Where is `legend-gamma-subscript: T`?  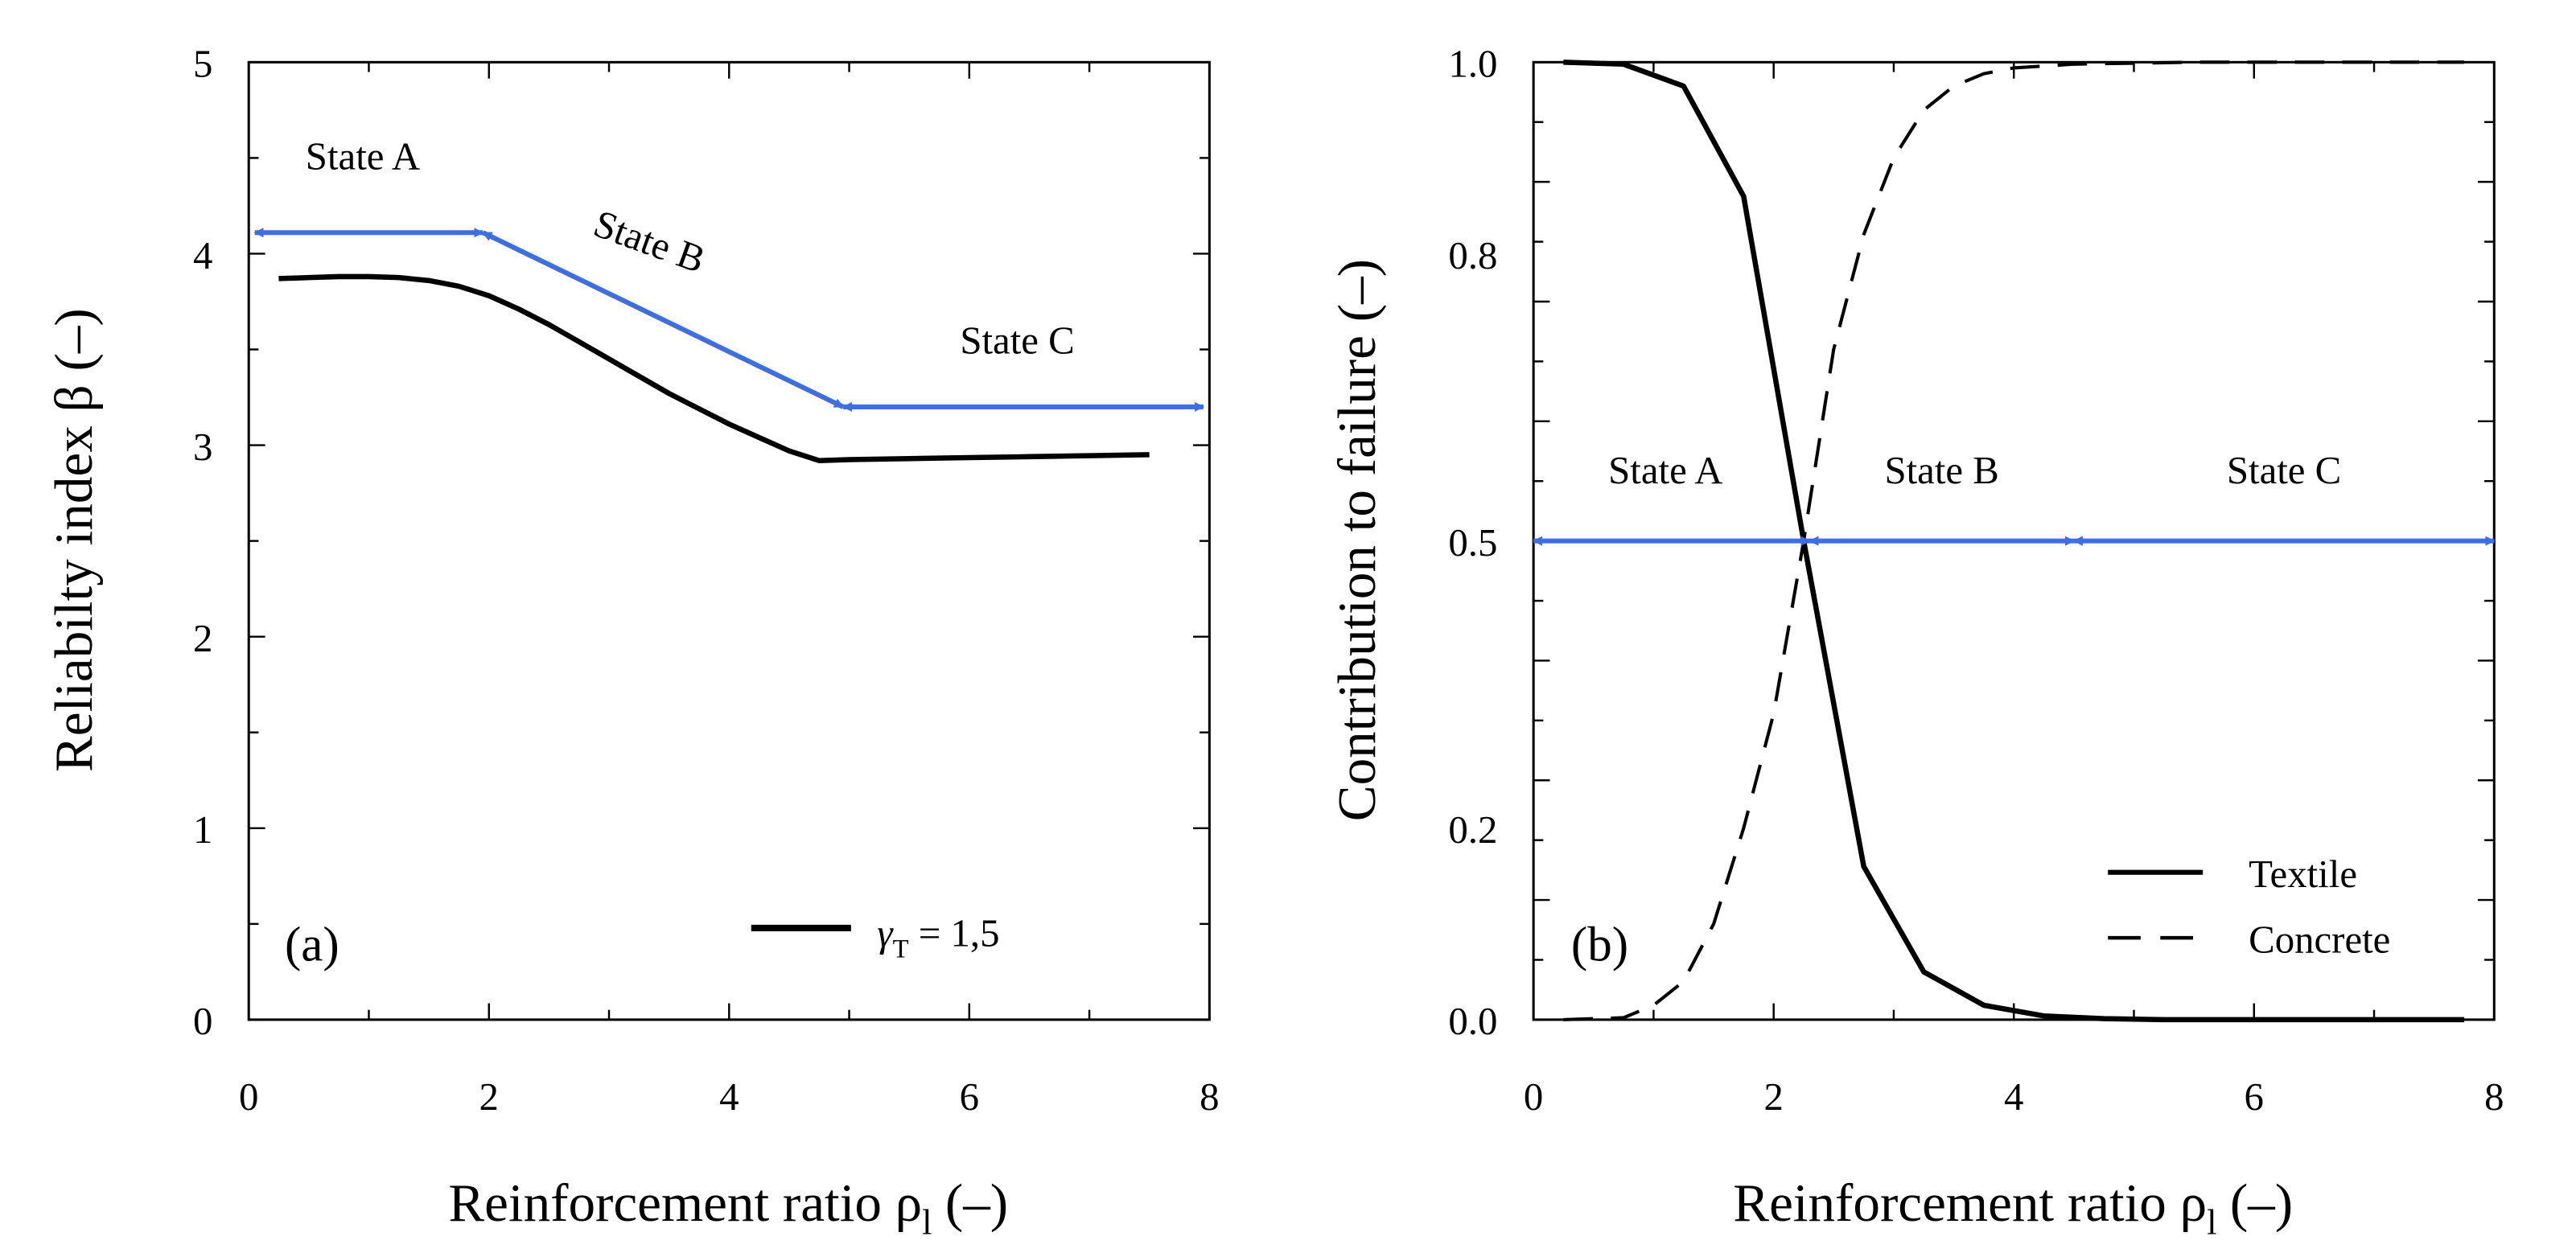
legend-gamma-subscript: T is located at coordinates (901, 949).